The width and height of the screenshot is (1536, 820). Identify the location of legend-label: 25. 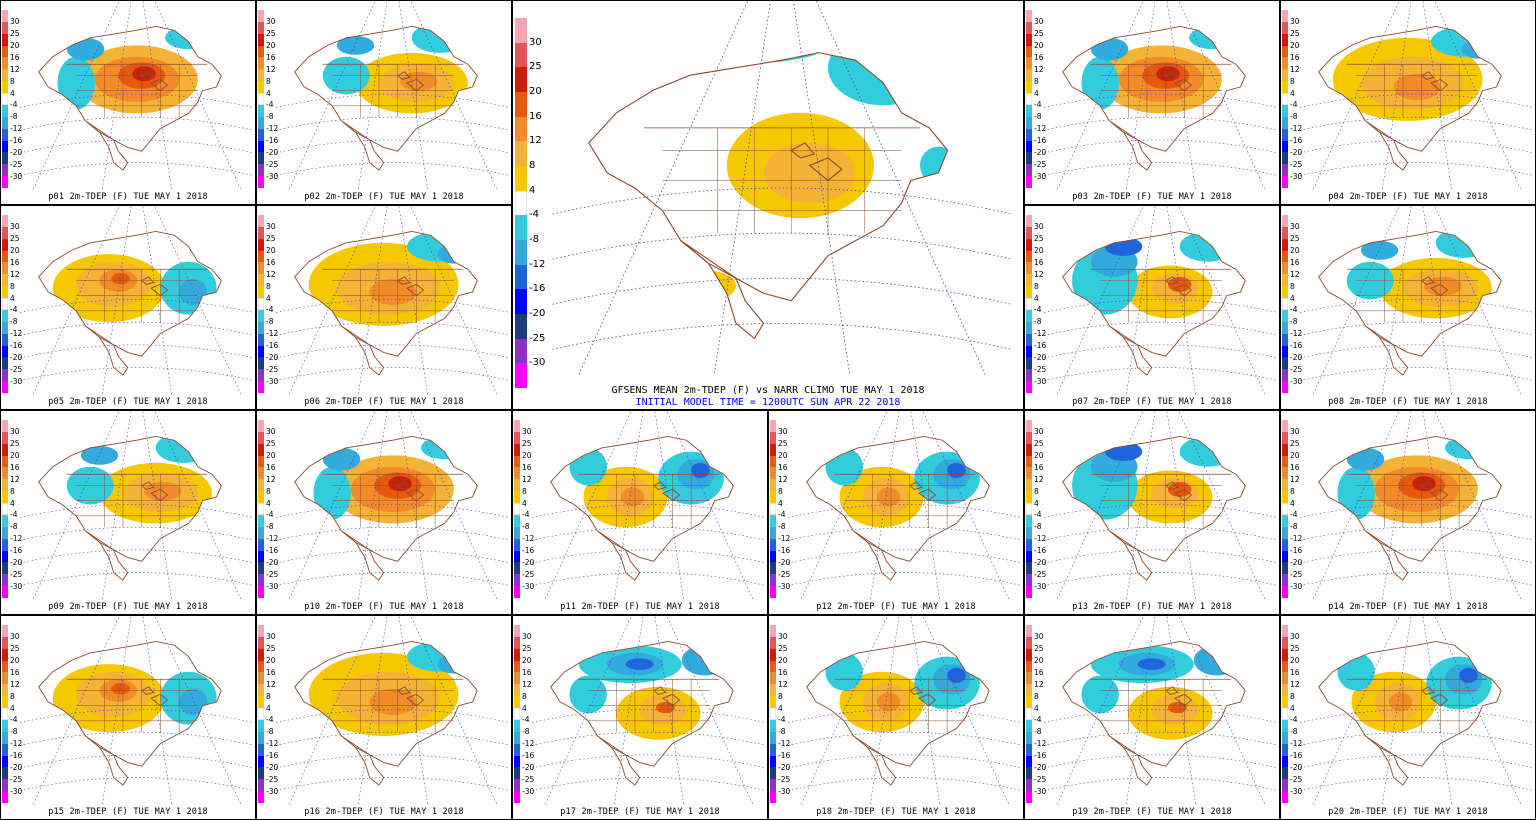
(271, 649).